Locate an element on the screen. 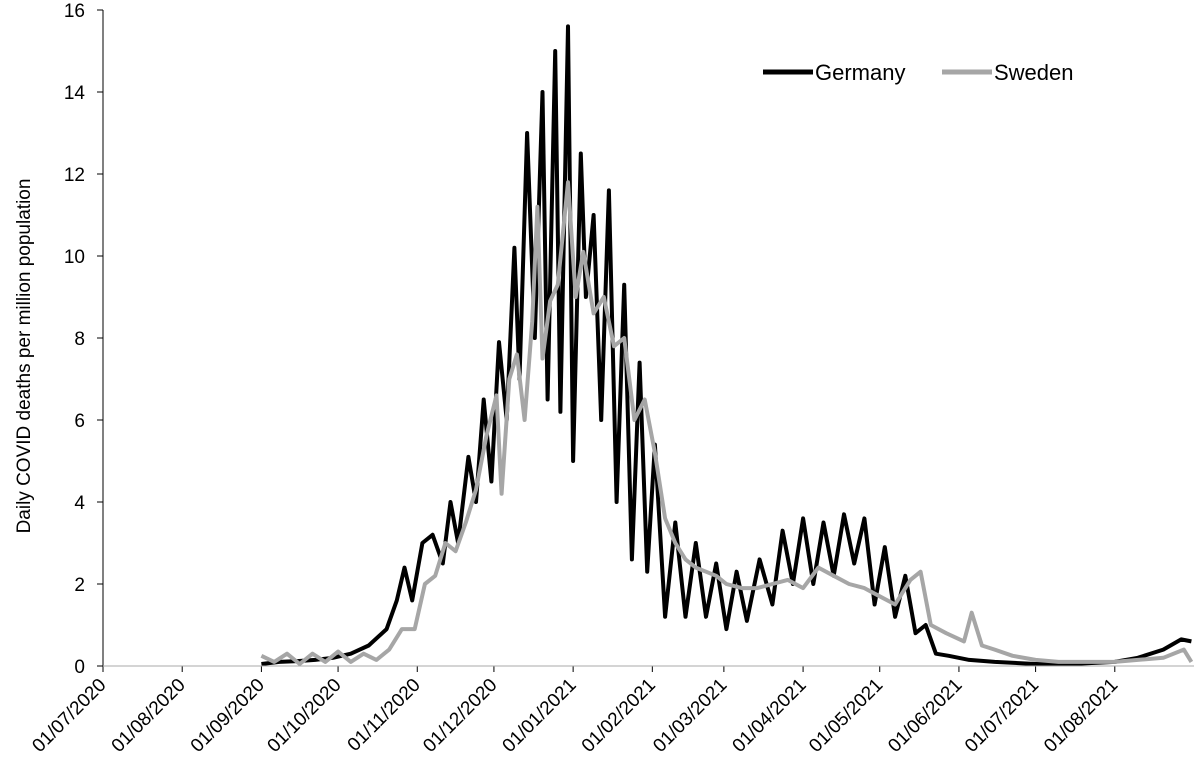  y-tick-label: 0 is located at coordinates (79, 667).